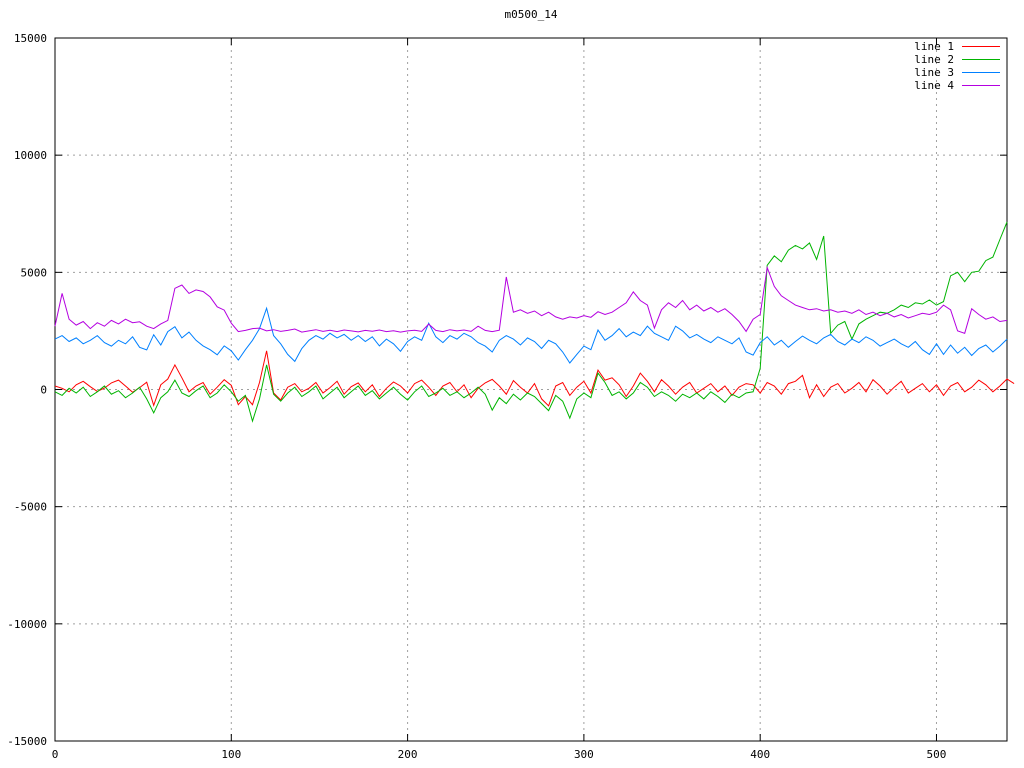 The width and height of the screenshot is (1024, 768). I want to click on x-tick-label: 0, so click(55, 754).